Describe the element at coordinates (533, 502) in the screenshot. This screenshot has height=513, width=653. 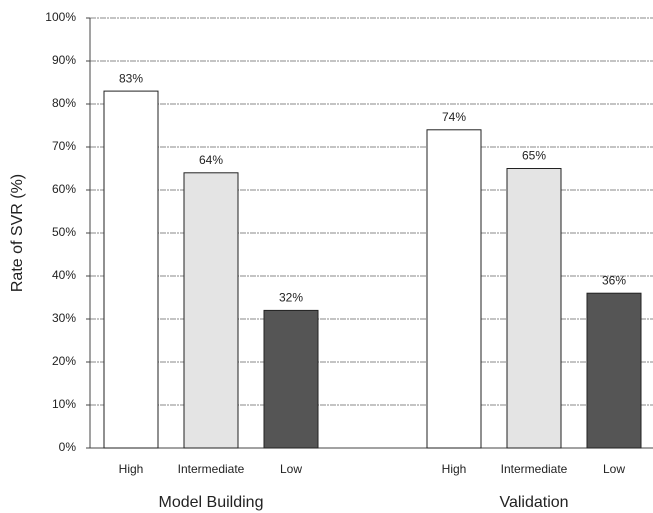
I see `group-label: Validation` at that location.